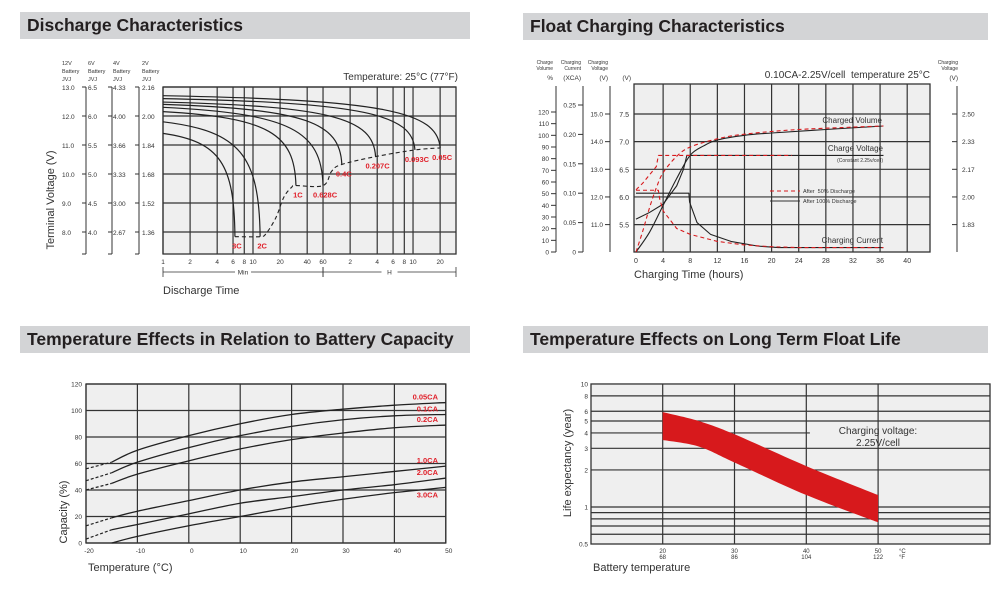 The width and height of the screenshot is (1000, 606). I want to click on y-tick-label: 40, so click(79, 491).